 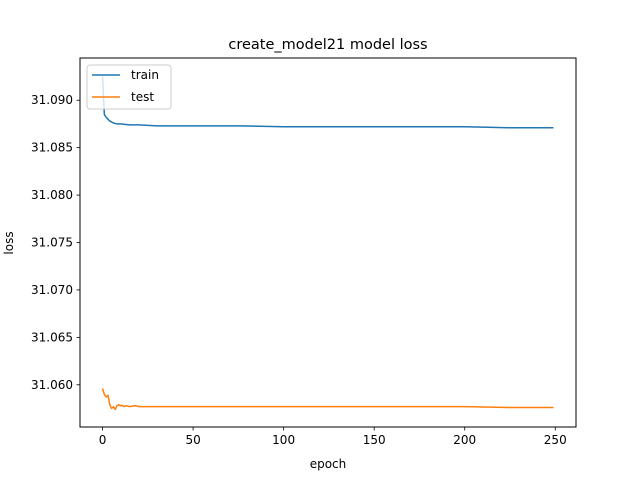 I want to click on chart-title: create_model21 model loss, so click(x=327, y=45).